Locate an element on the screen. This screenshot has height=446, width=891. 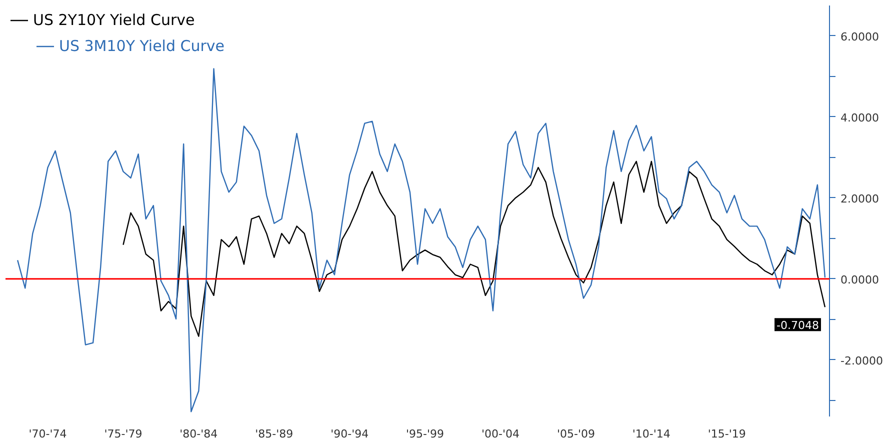
x-tick-label: '80-'84 is located at coordinates (199, 434).